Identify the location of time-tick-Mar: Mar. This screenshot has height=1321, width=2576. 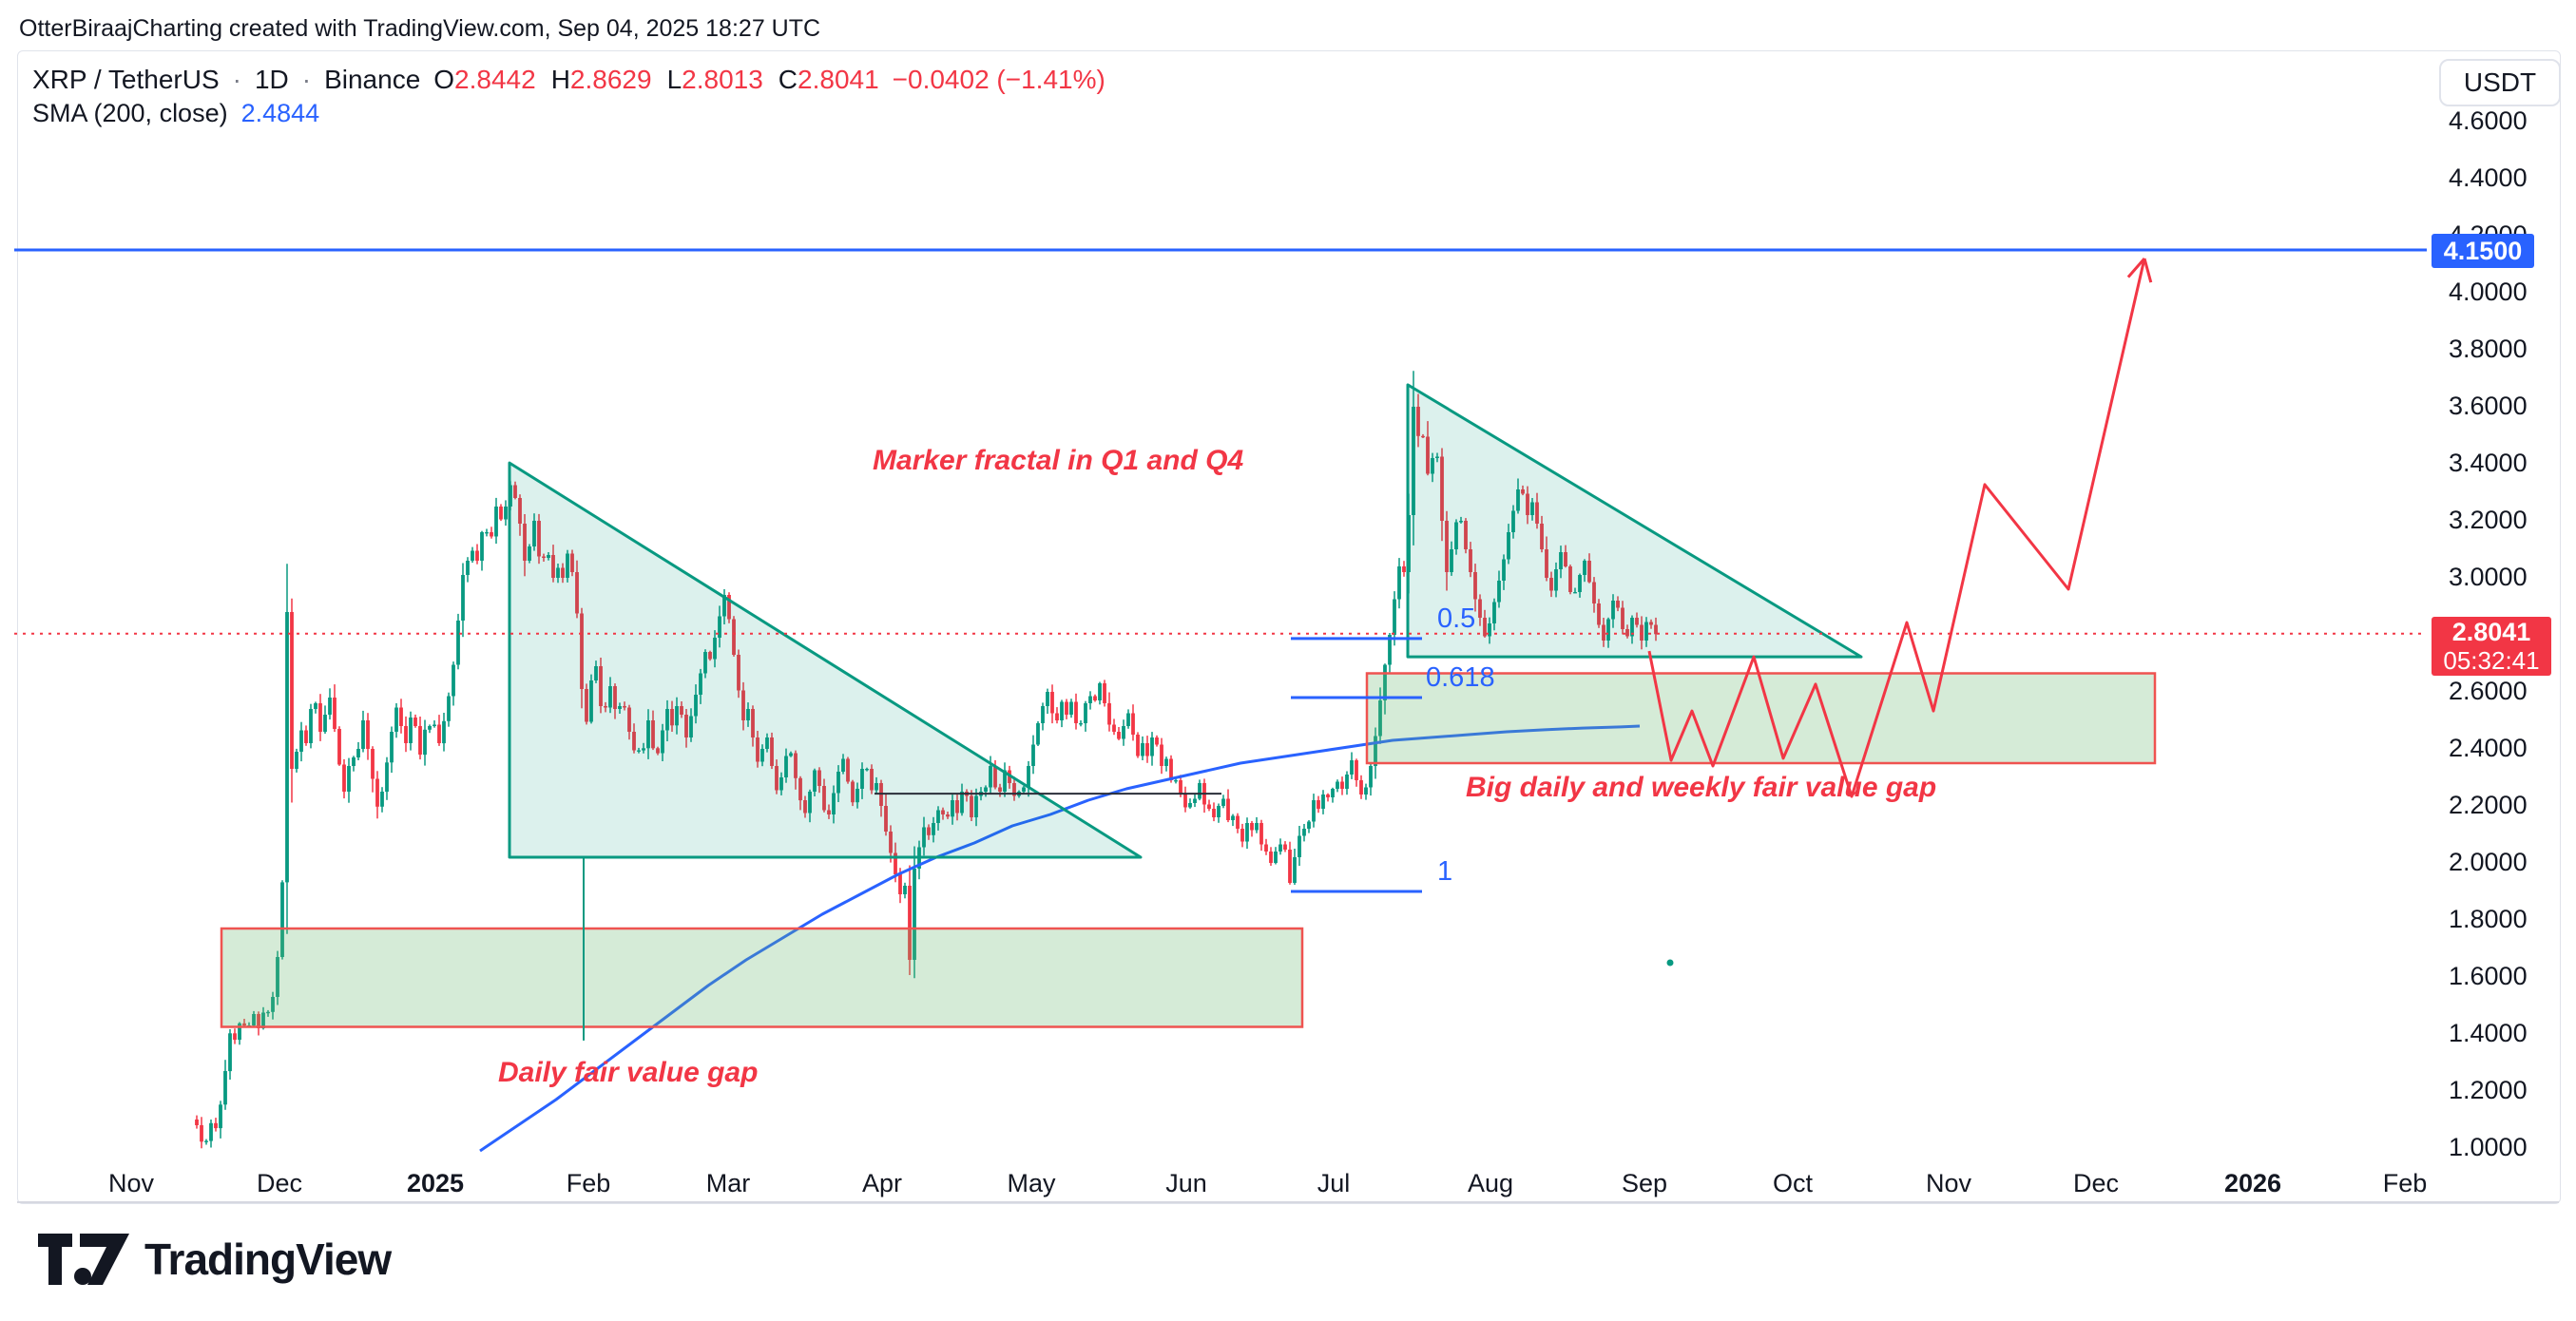
(728, 1183).